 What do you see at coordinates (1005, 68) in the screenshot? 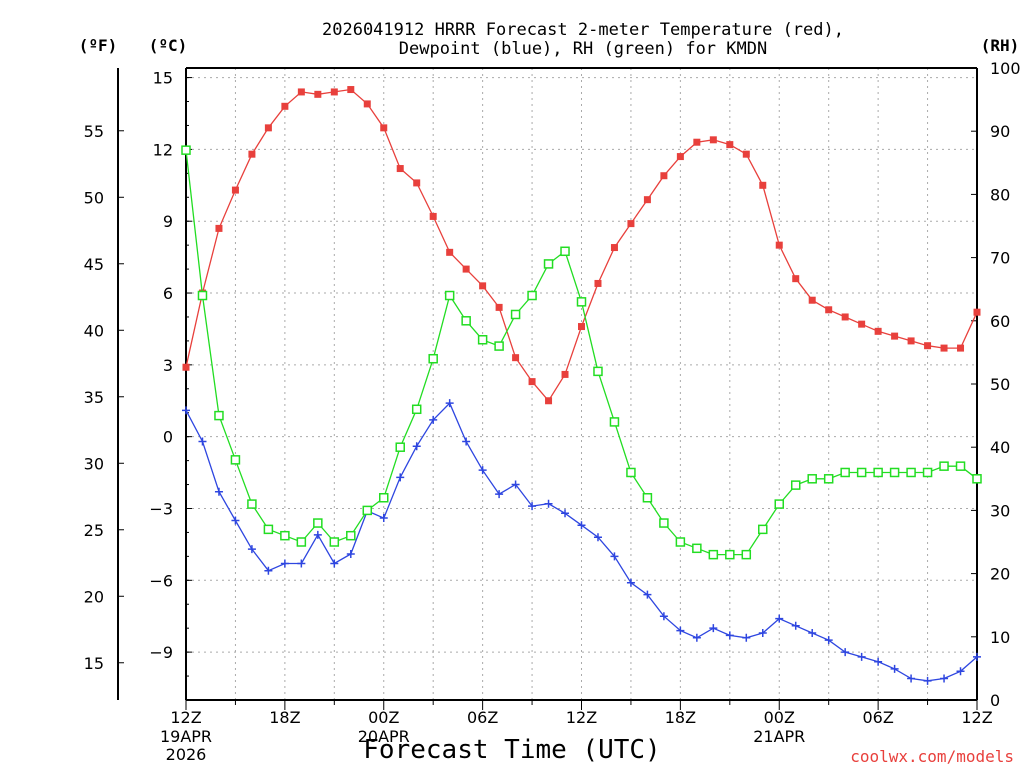
I see `rh-tick-label: 100` at bounding box center [1005, 68].